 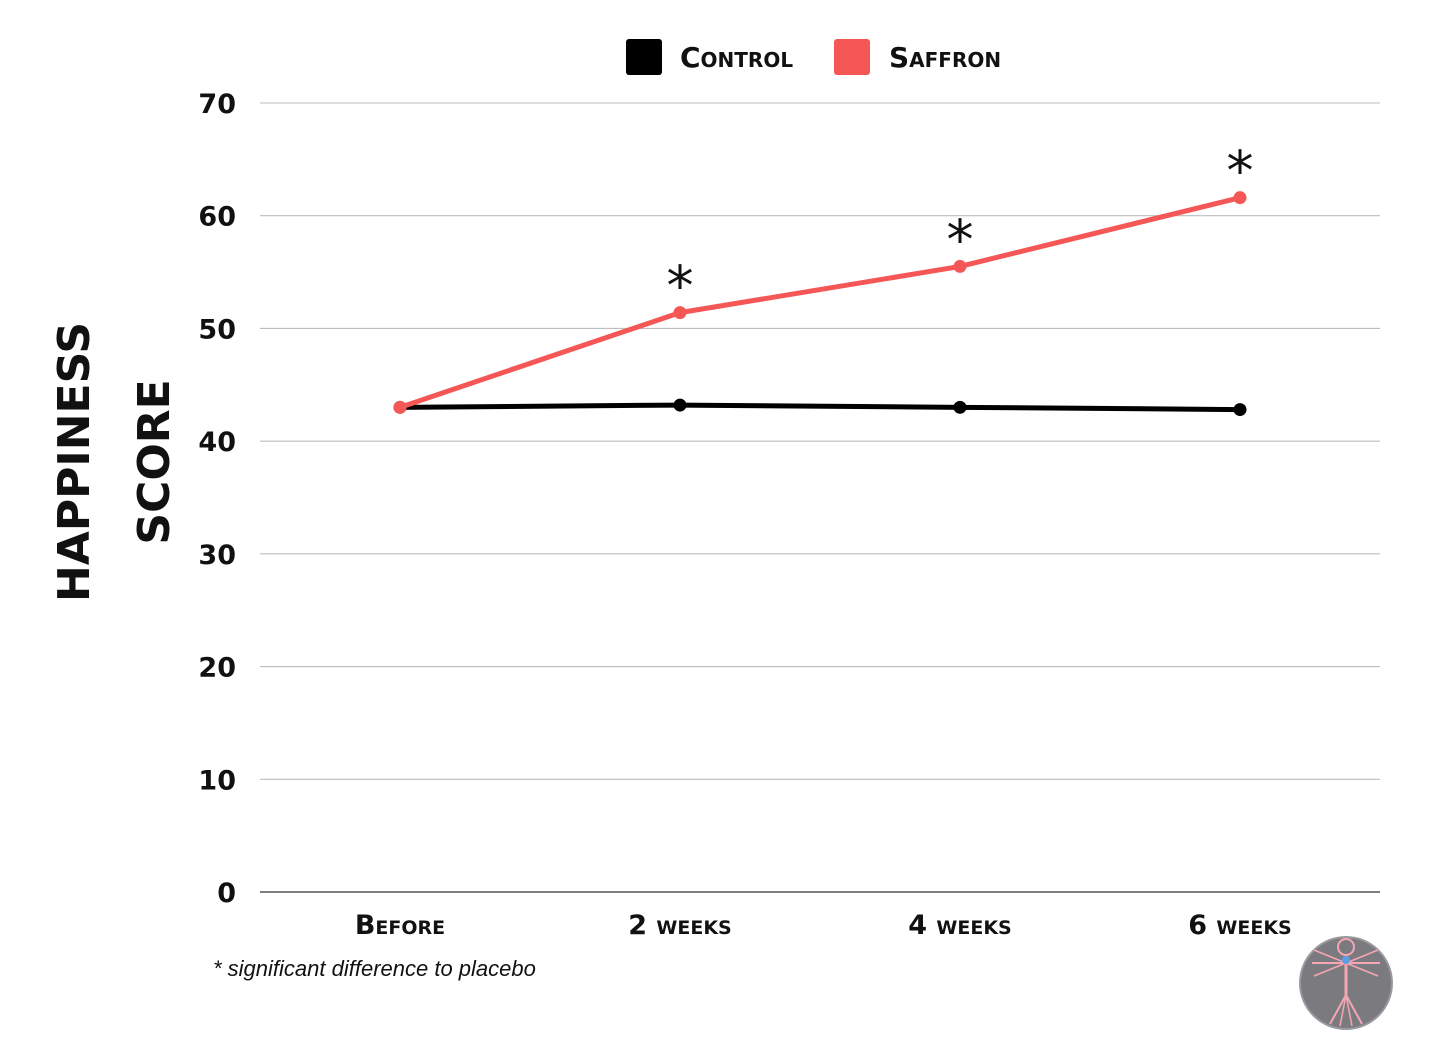 What do you see at coordinates (1240, 925) in the screenshot?
I see `x-tick-label-3: 6 weeks` at bounding box center [1240, 925].